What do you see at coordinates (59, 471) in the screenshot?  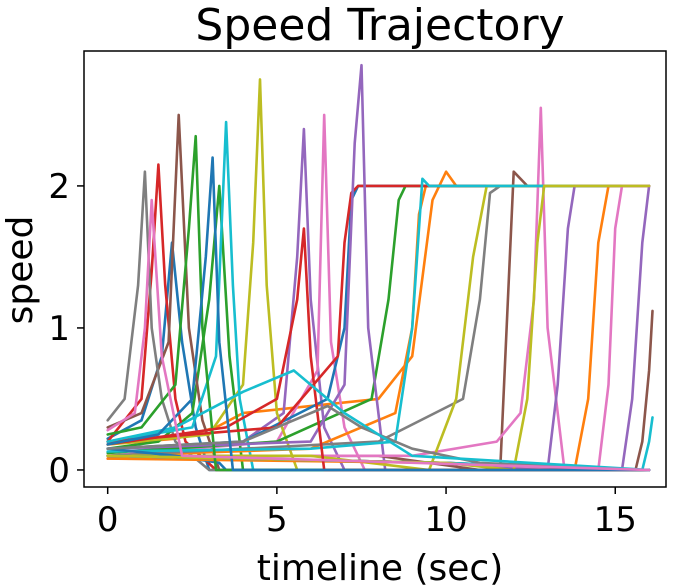 I see `y-tick-label: 0` at bounding box center [59, 471].